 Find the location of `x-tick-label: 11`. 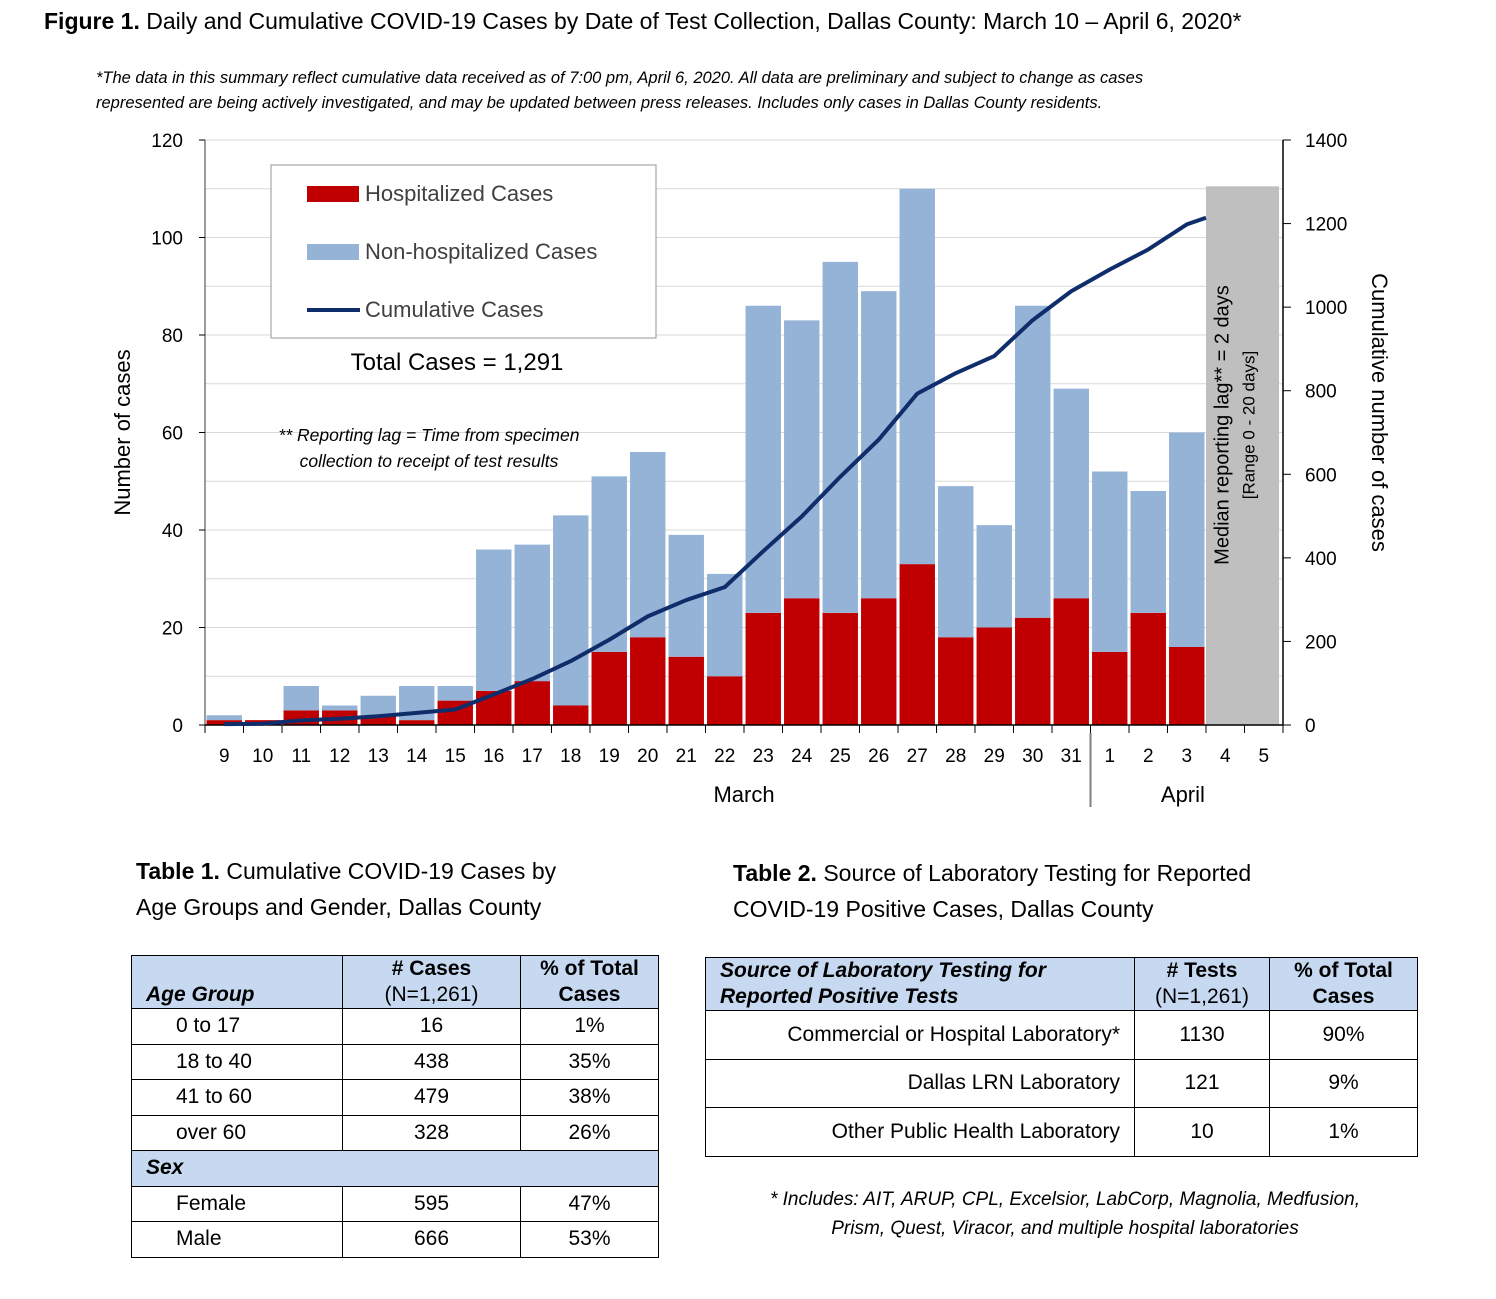

x-tick-label: 11 is located at coordinates (301, 756).